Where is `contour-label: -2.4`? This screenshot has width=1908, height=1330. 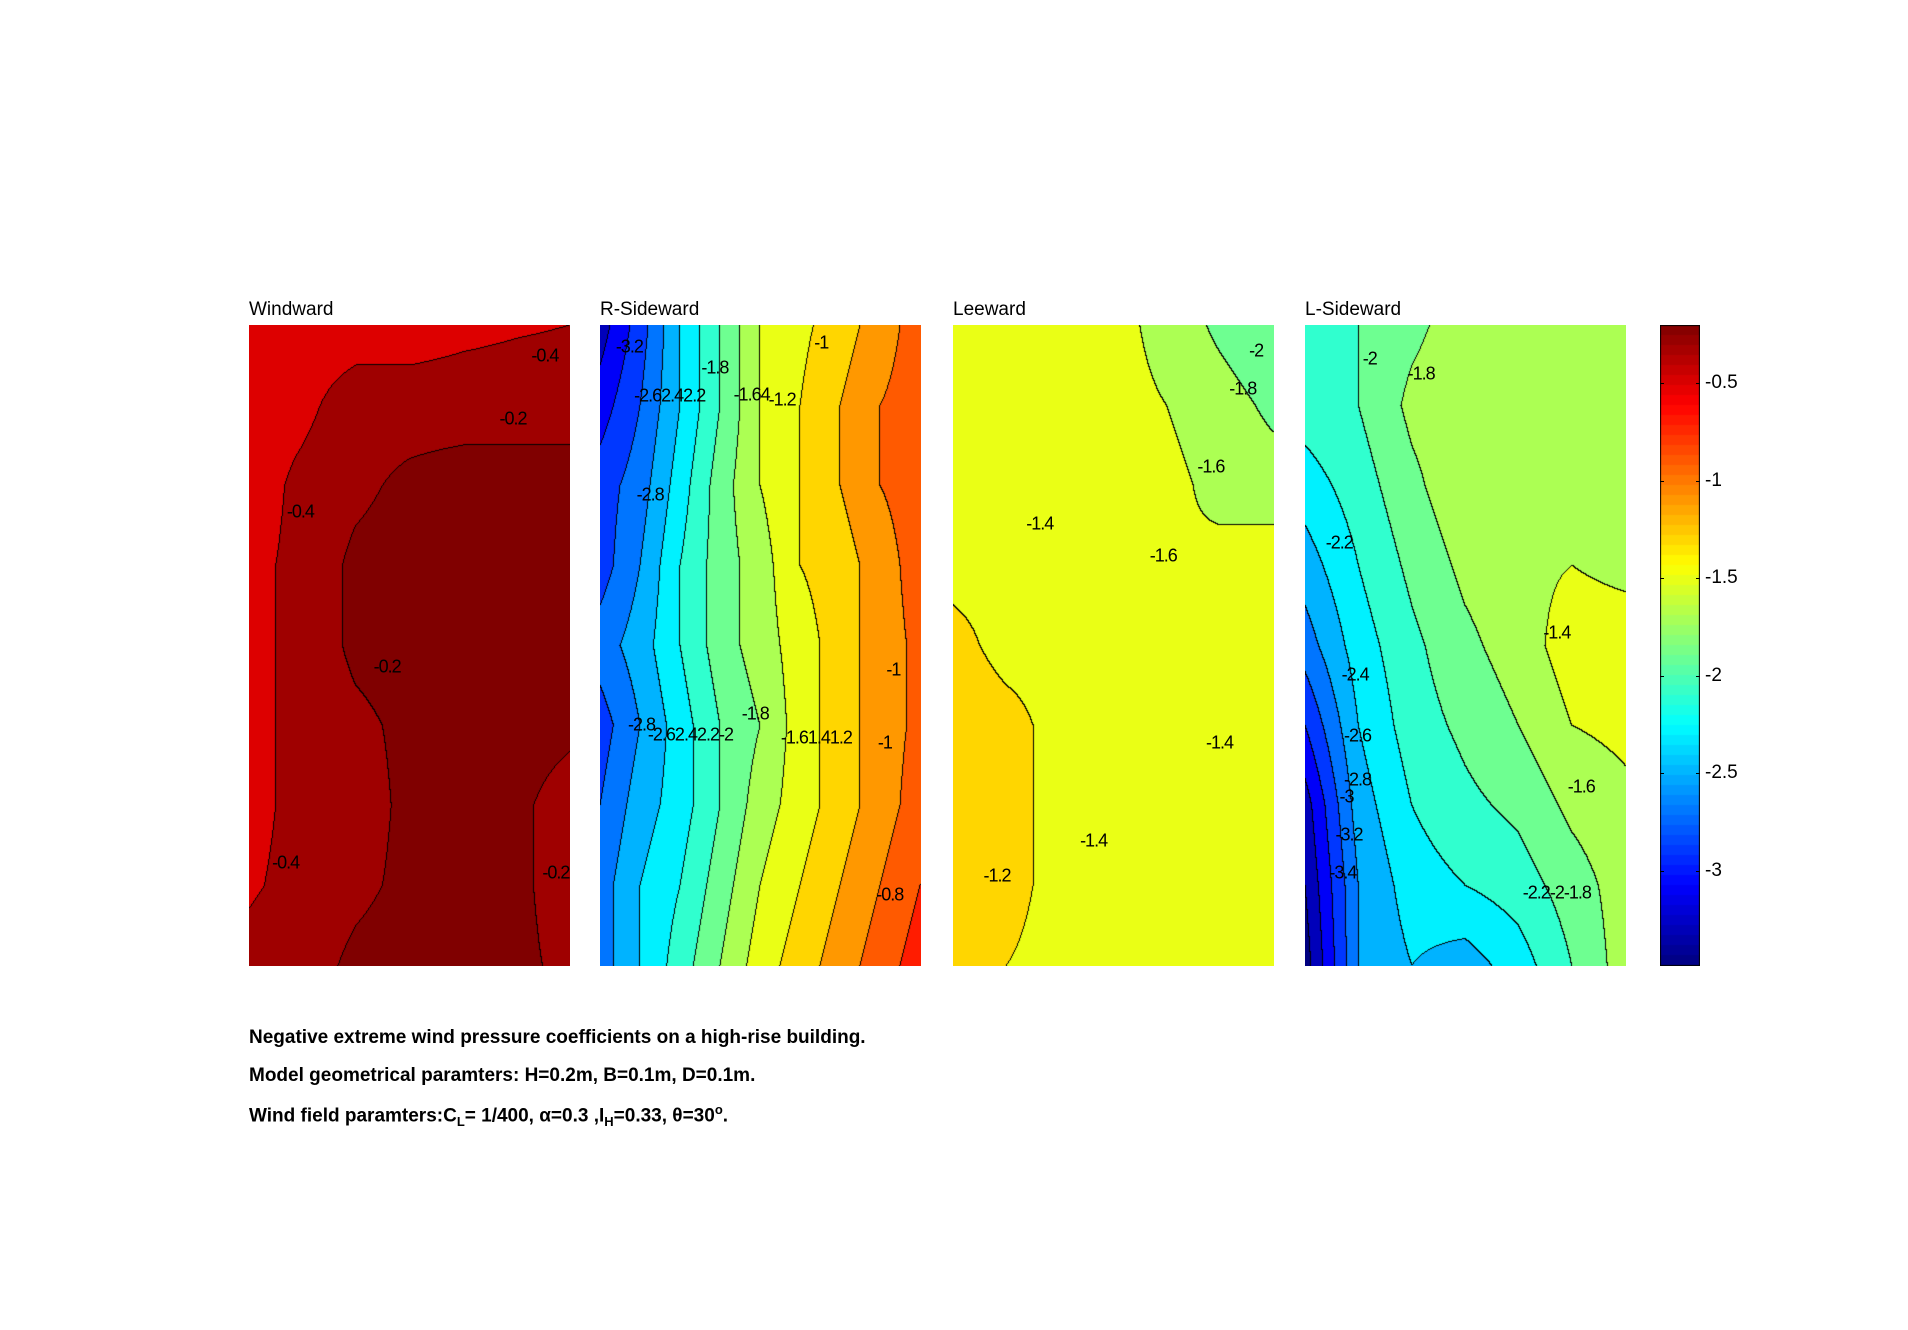
contour-label: -2.4 is located at coordinates (1355, 674).